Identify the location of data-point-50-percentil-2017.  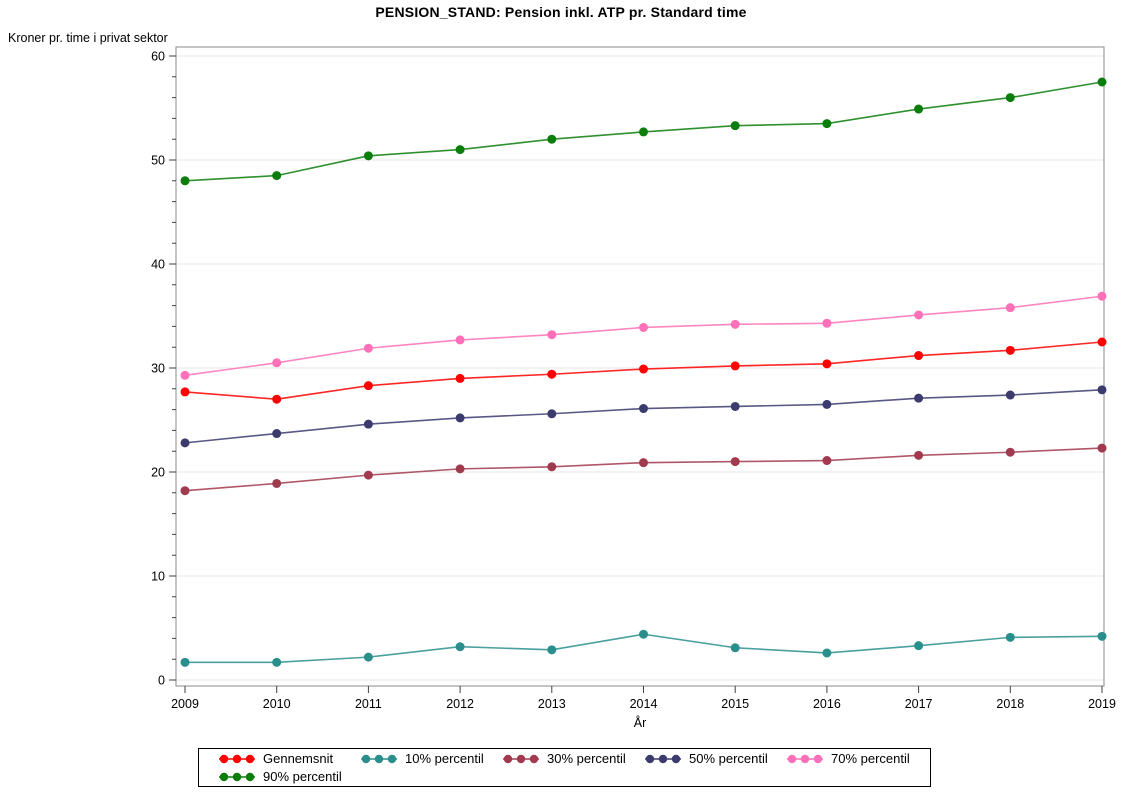
(919, 398).